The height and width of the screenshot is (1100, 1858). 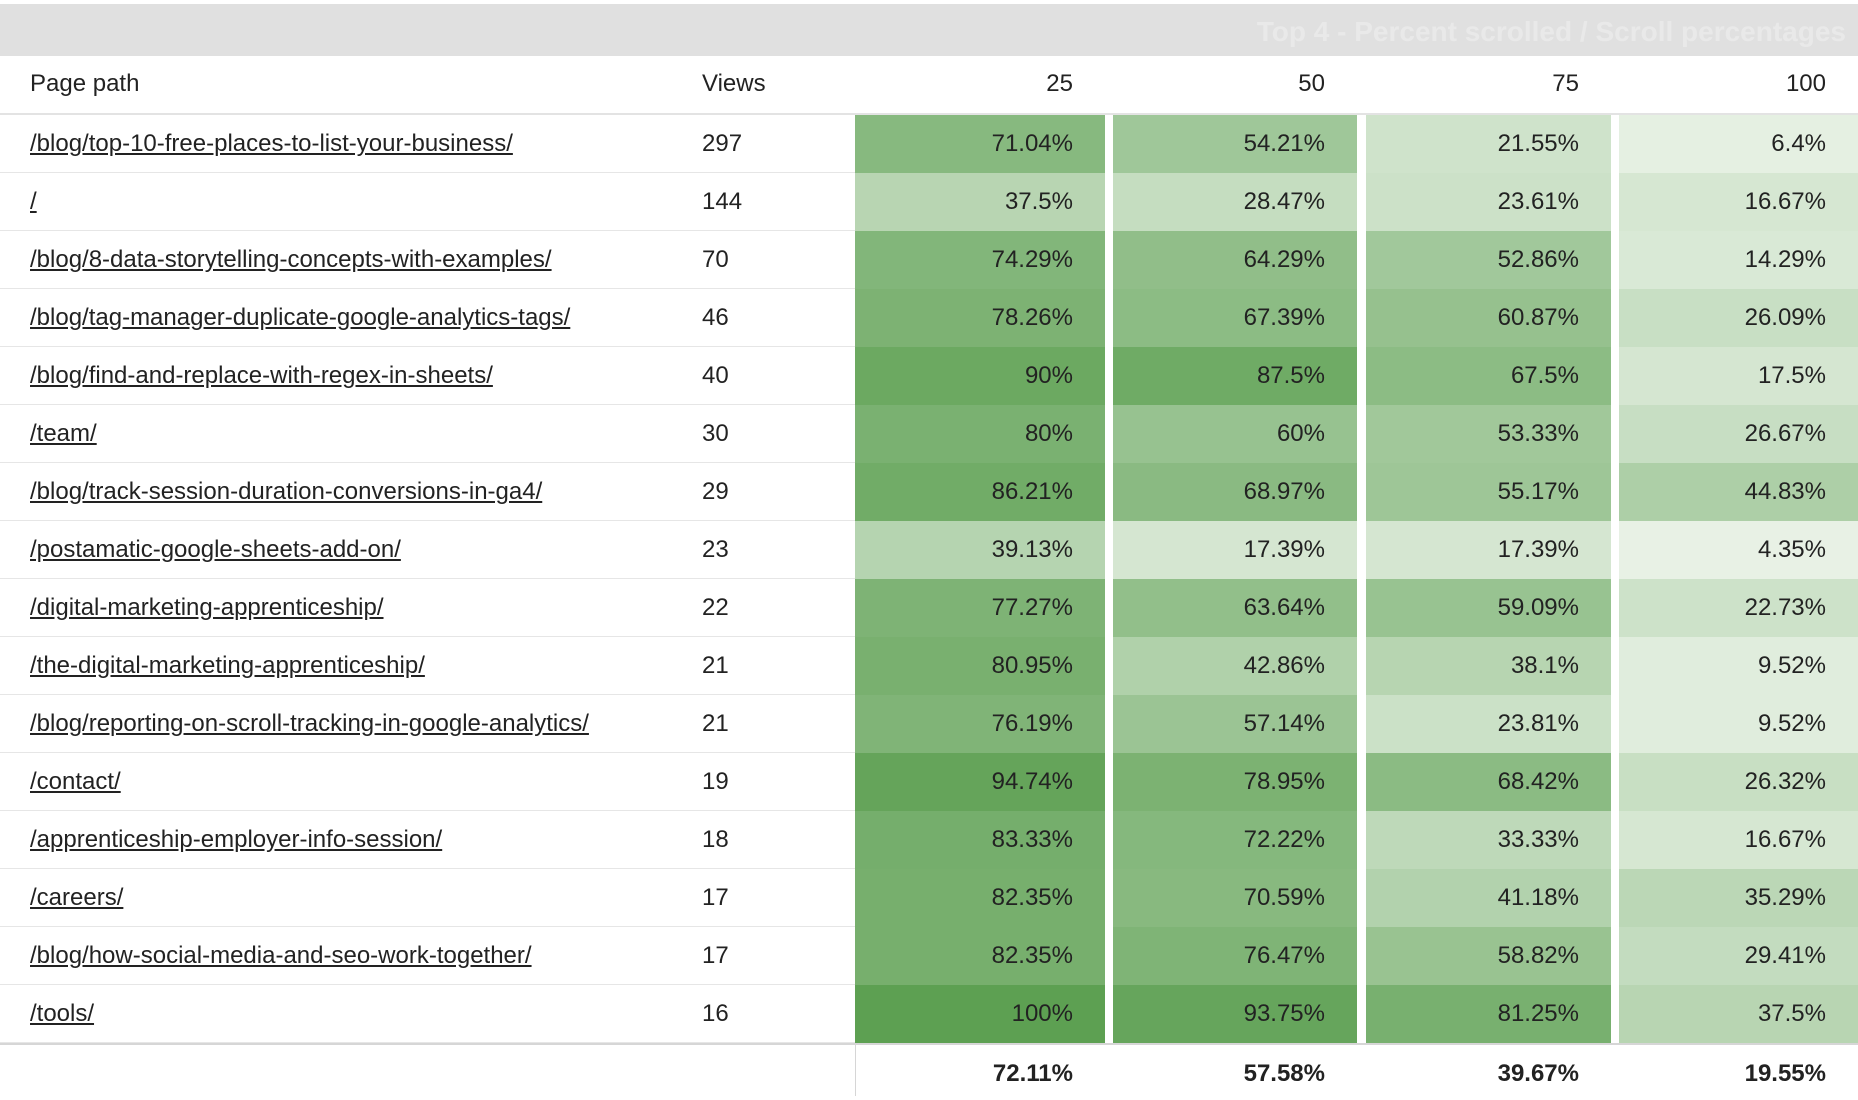 I want to click on scroll-75-cell: 41.18%, so click(x=1488, y=898).